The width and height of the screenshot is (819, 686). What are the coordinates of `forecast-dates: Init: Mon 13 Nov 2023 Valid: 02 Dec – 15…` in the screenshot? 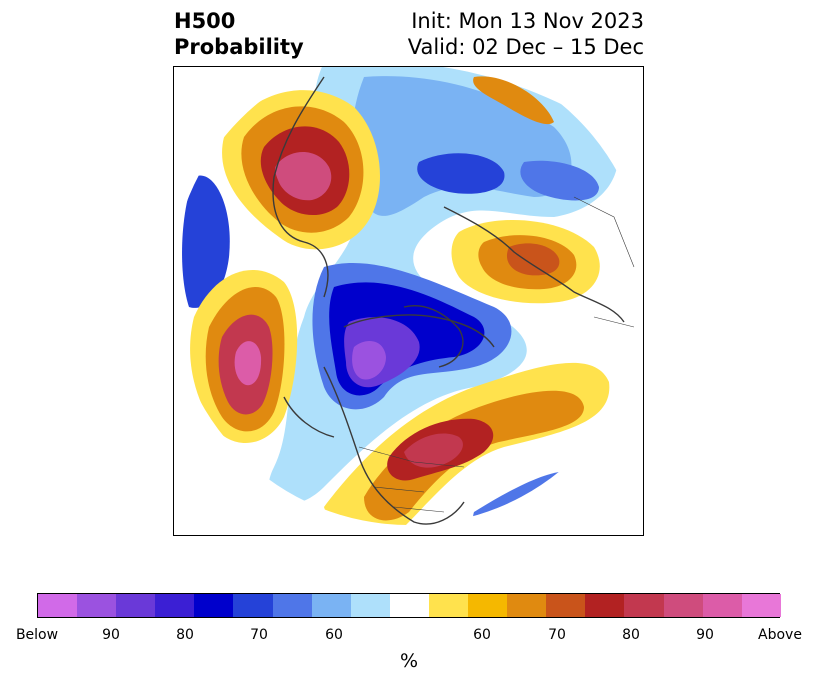 It's located at (526, 34).